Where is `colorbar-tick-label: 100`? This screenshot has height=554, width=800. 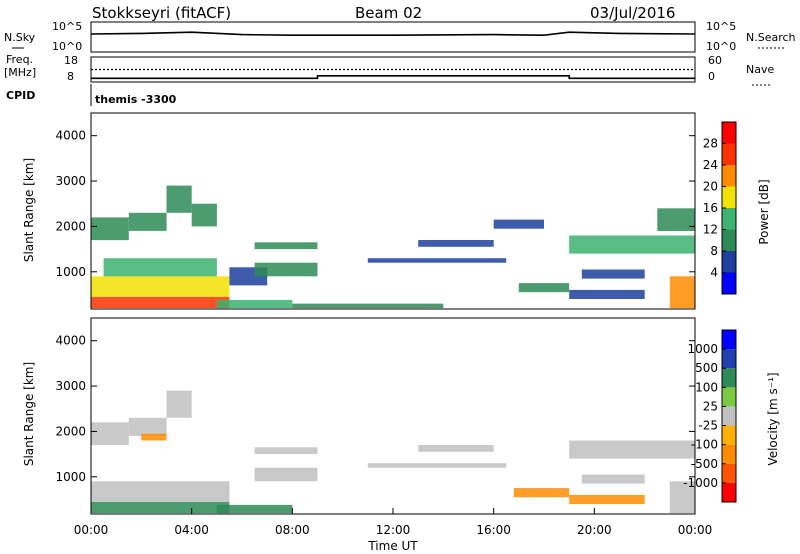
colorbar-tick-label: 100 is located at coordinates (706, 387).